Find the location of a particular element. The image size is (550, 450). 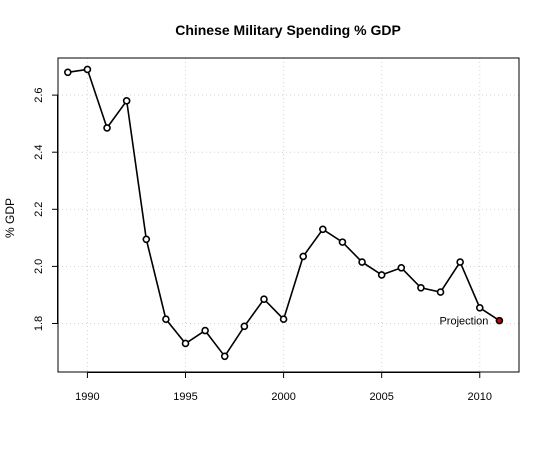

x-tick-label: 2010 is located at coordinates (480, 397).